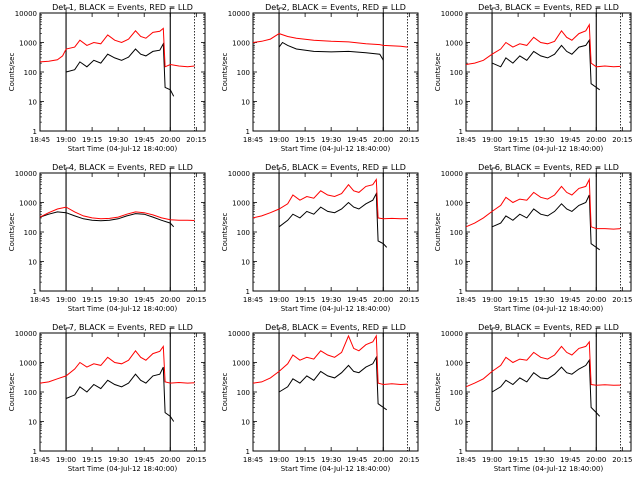 Image resolution: width=640 pixels, height=480 pixels. I want to click on panel-title: Det 8, BLACK = Events, RED = LLD, so click(335, 327).